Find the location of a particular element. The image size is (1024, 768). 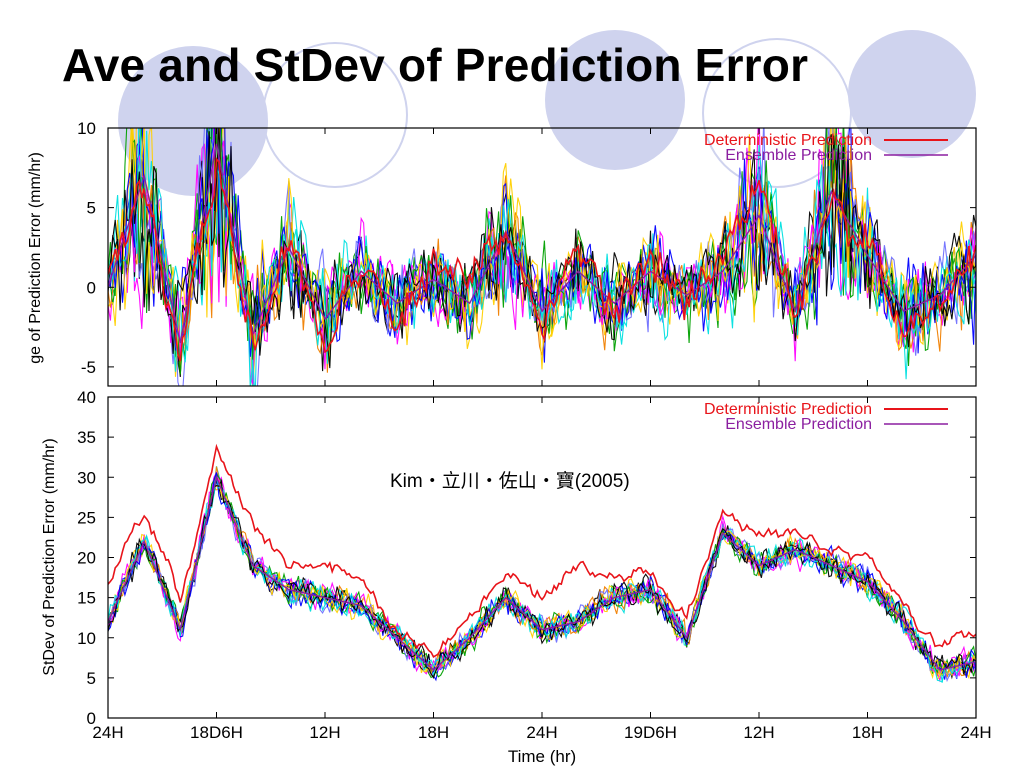

y-tick-label: 40 is located at coordinates (86, 397).